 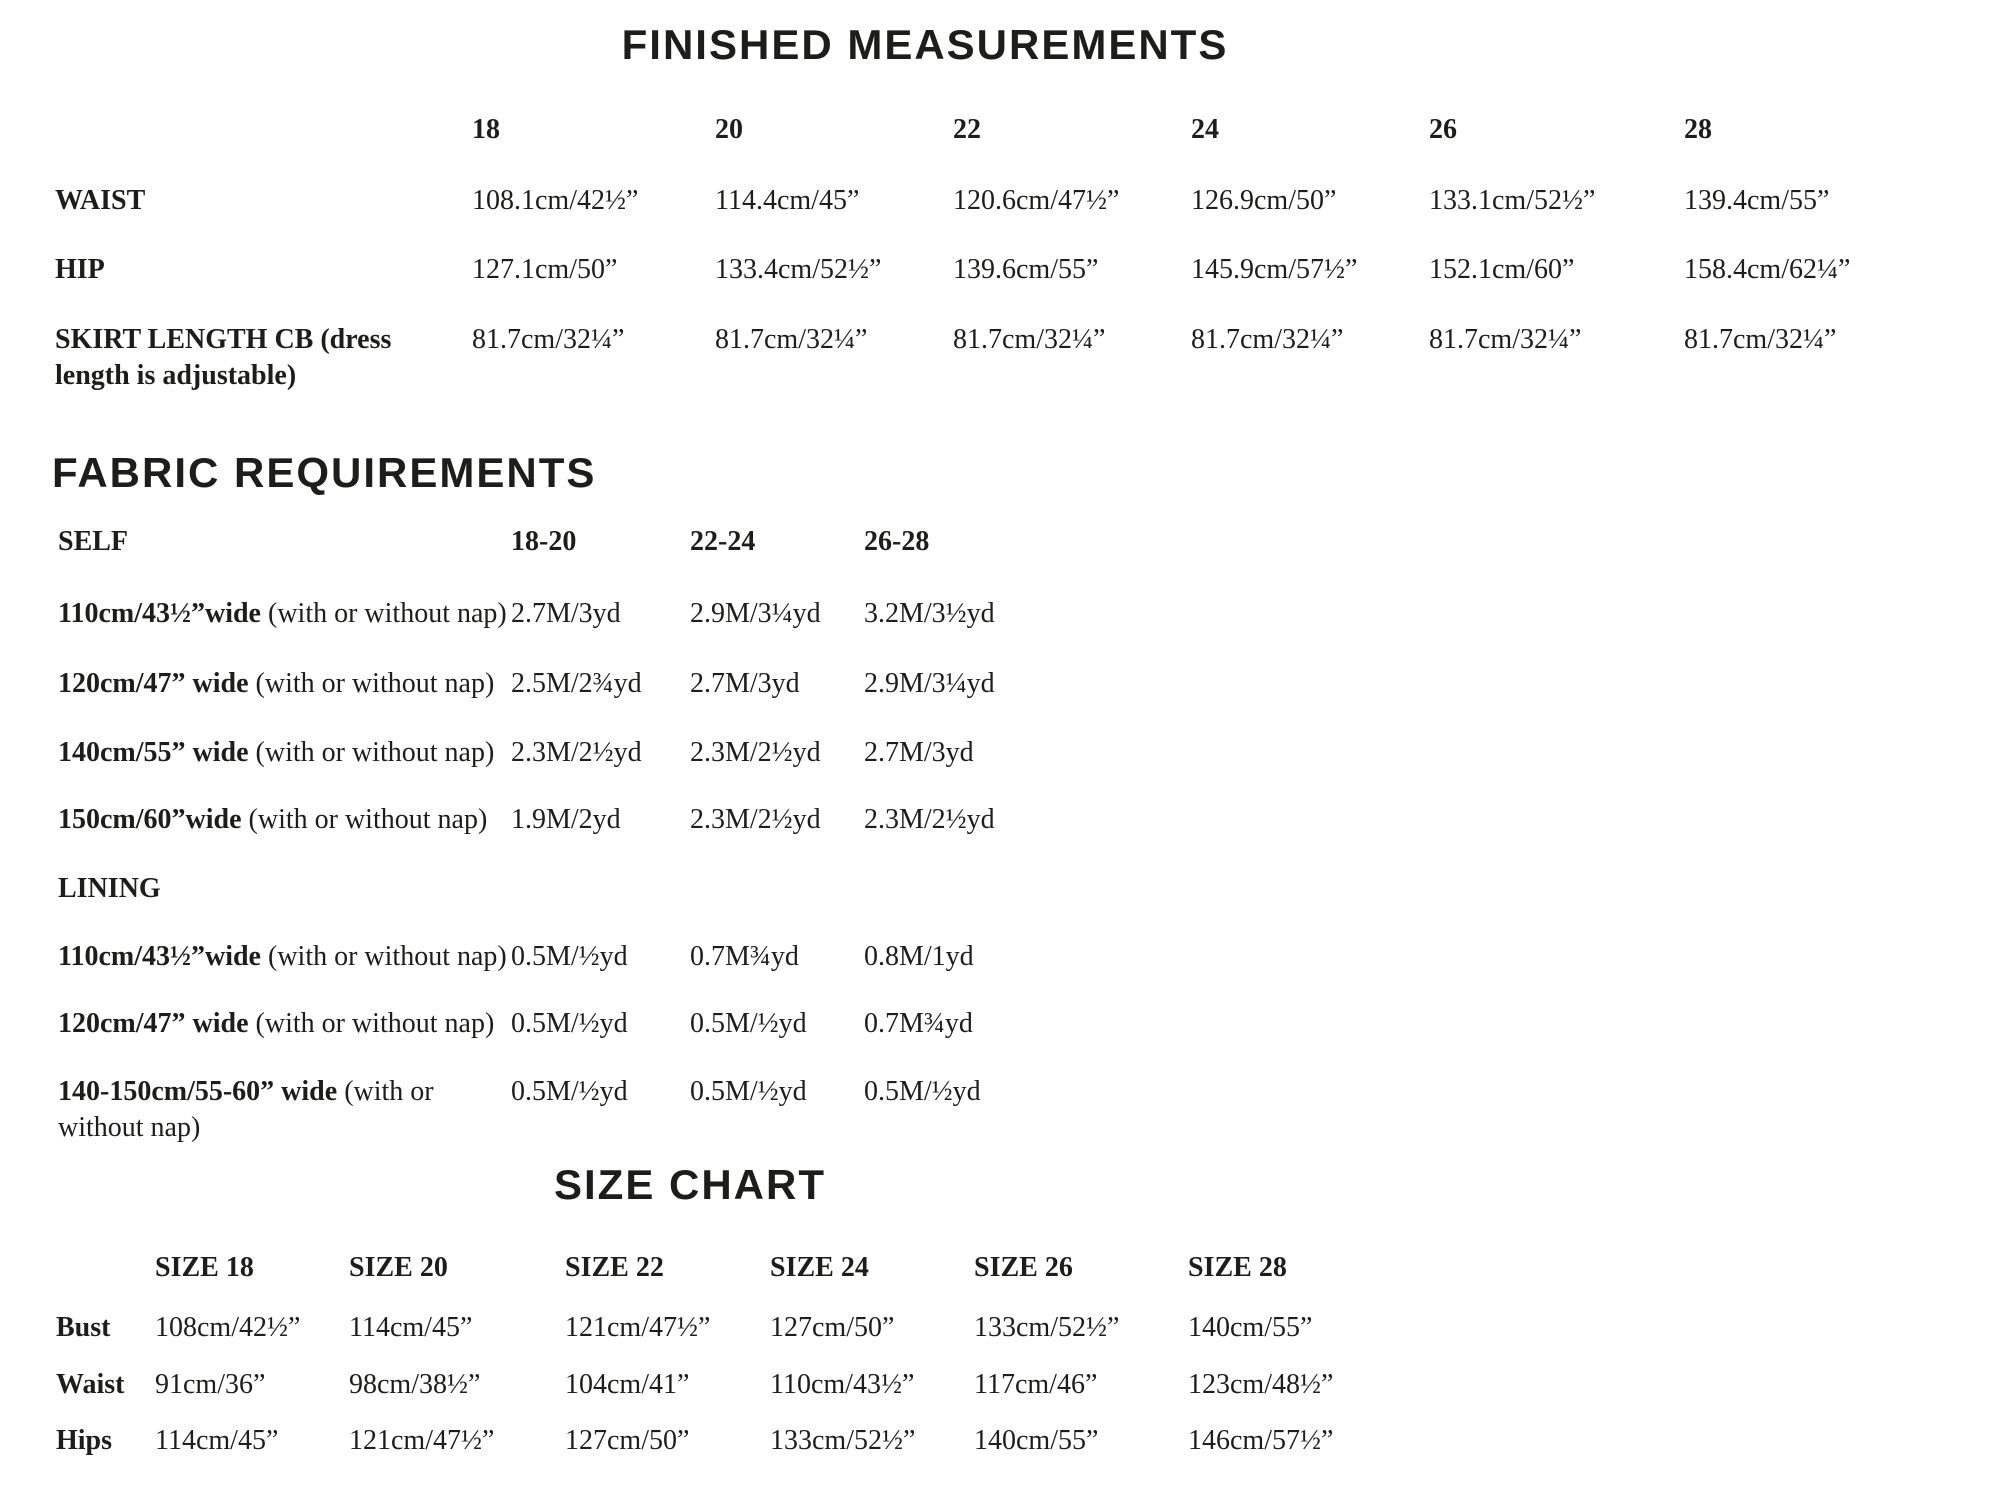 I want to click on fm-size-header-28: 28, so click(x=1698, y=129).